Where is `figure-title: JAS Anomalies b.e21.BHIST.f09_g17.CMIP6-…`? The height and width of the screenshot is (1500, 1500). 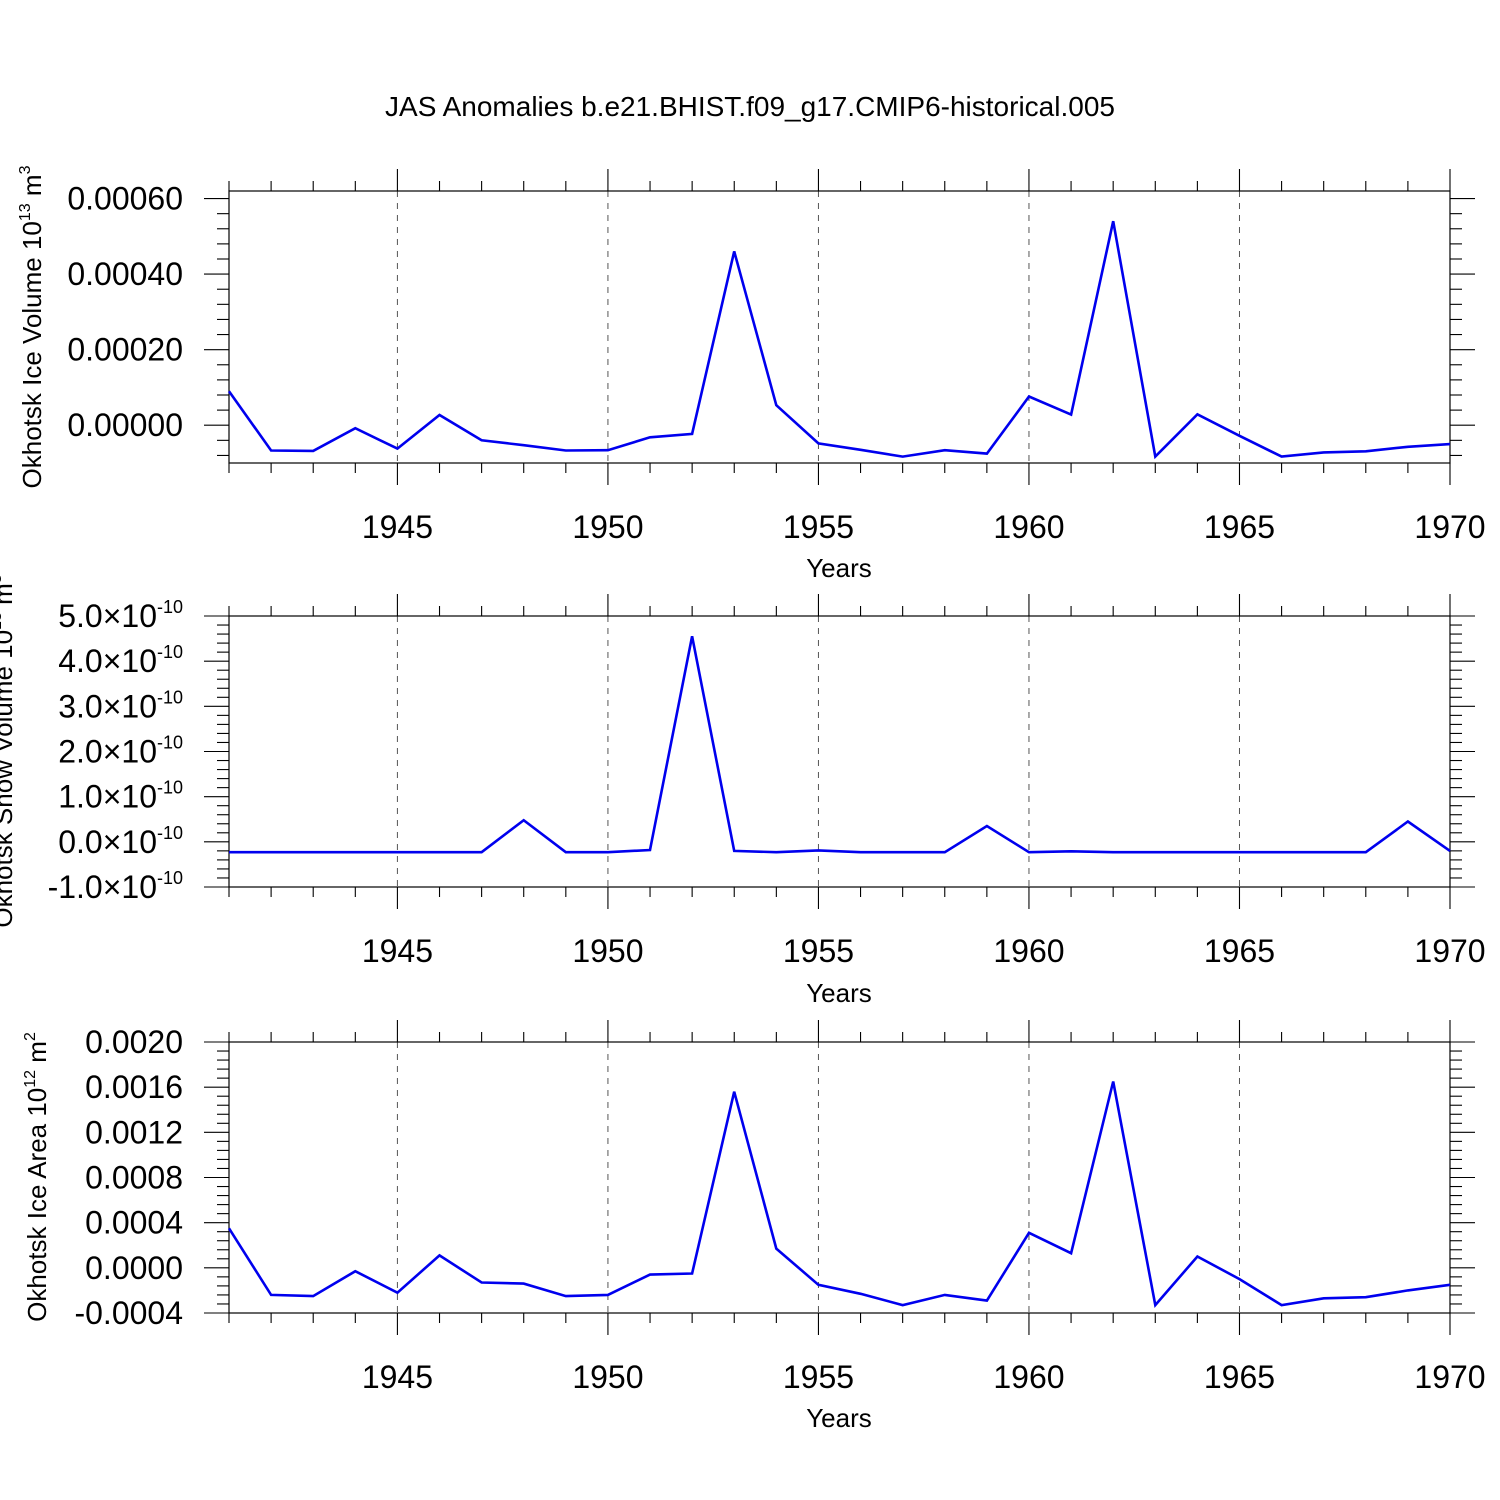
figure-title: JAS Anomalies b.e21.BHIST.f09_g17.CMIP6-… is located at coordinates (750, 106).